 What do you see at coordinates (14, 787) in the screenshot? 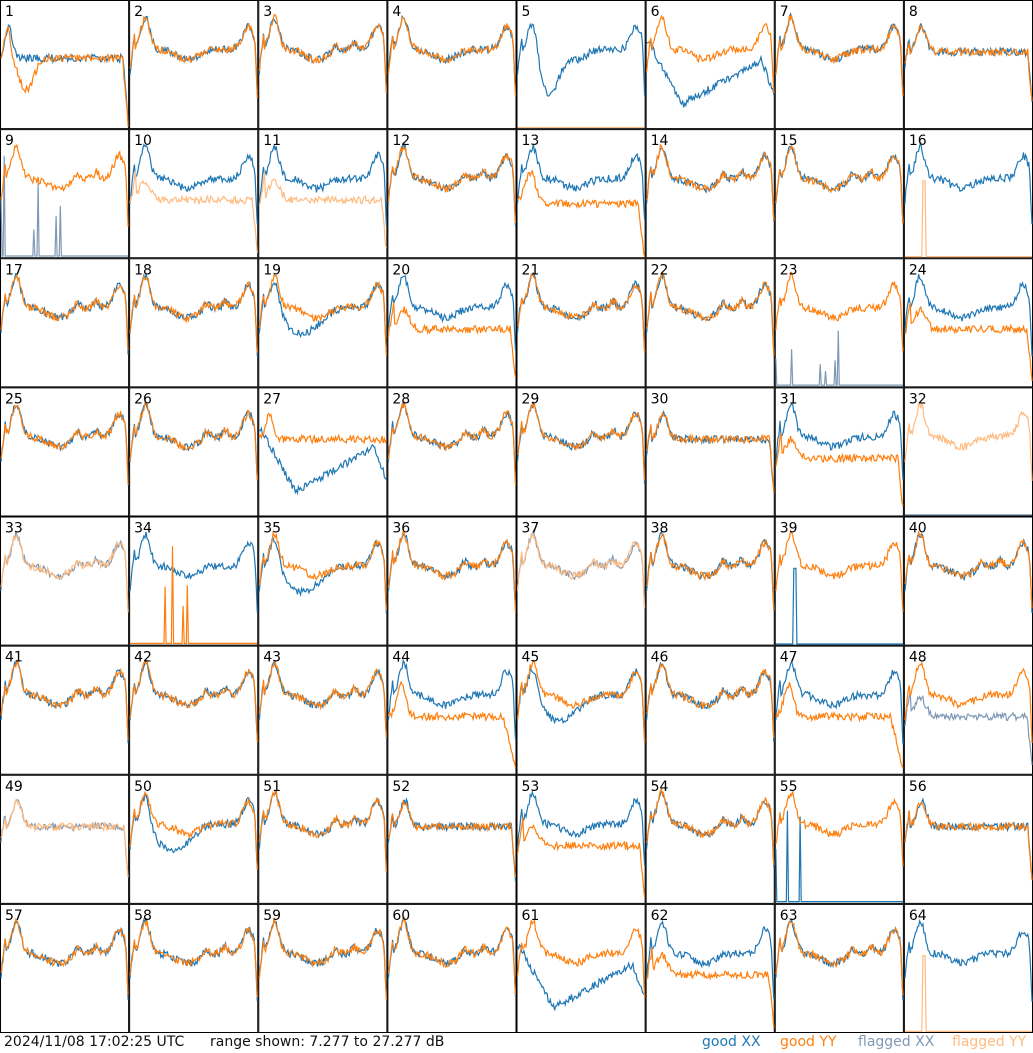
I see `panel-label: 49` at bounding box center [14, 787].